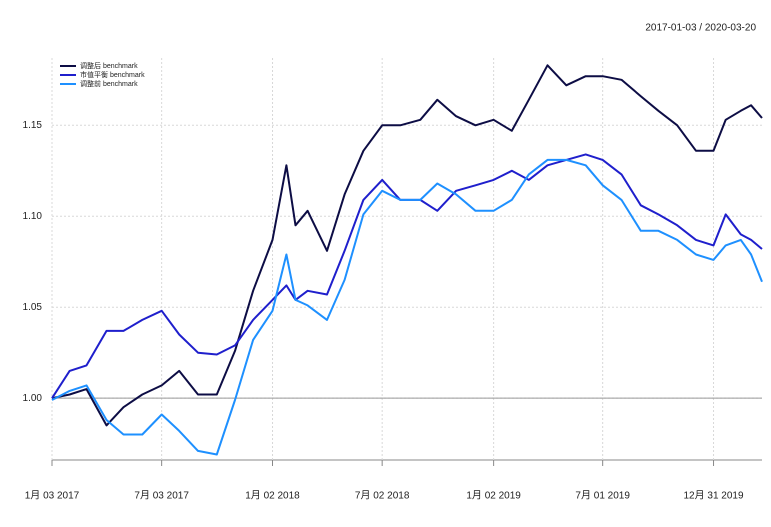 Image resolution: width=771 pixels, height=527 pixels. I want to click on x-tick-label: 1月 03 2017, so click(52, 496).